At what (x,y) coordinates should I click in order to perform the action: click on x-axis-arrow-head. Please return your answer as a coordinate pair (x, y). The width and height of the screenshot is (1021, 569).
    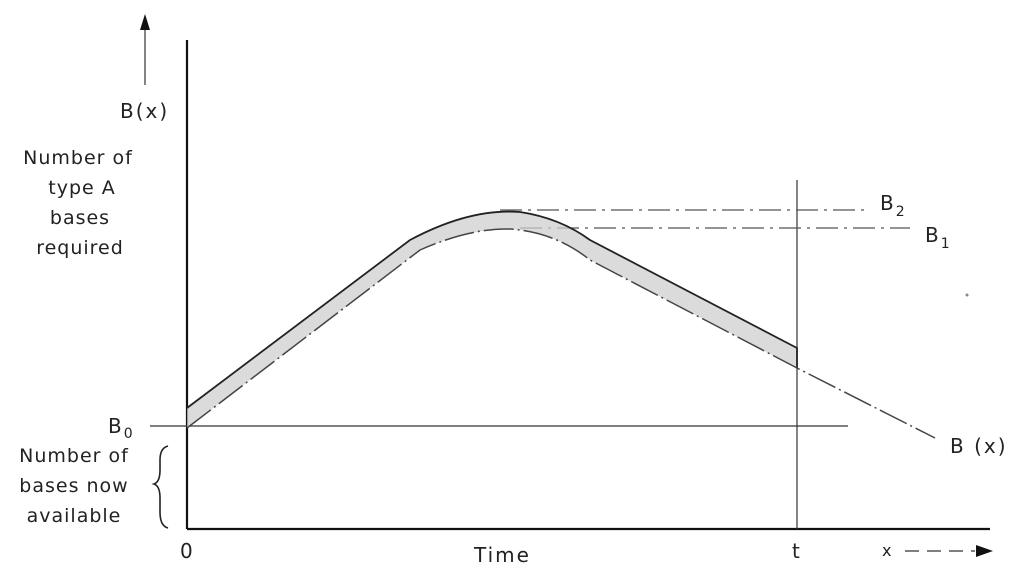
    Looking at the image, I should click on (984, 551).